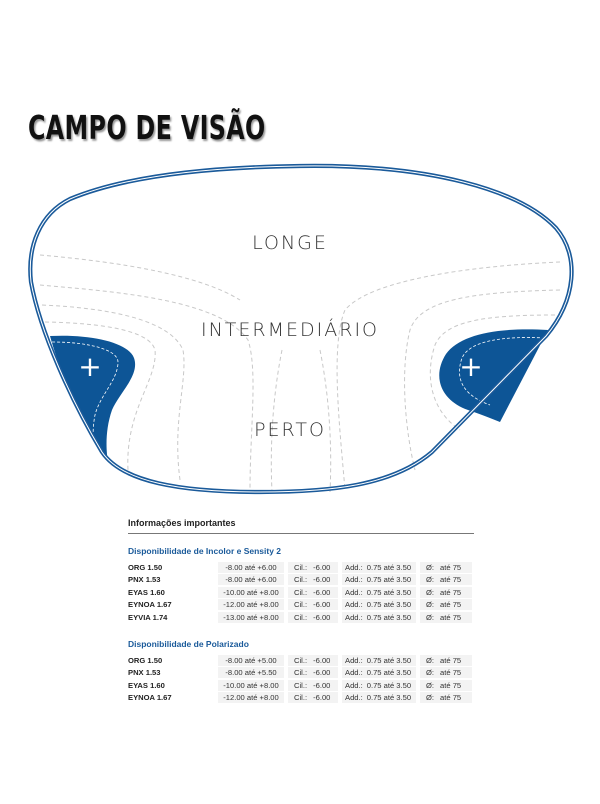 The image size is (600, 804). Describe the element at coordinates (188, 644) in the screenshot. I see `section-title: Disponibilidade de Polarizado` at that location.